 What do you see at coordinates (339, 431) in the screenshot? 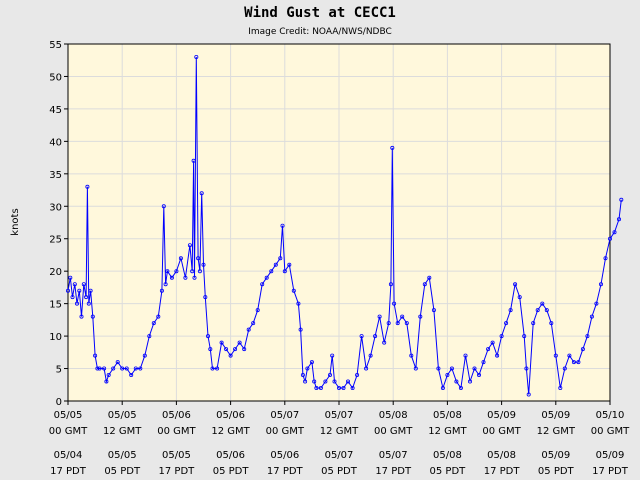
I see `x-tick-label: 12 GMT` at bounding box center [339, 431].